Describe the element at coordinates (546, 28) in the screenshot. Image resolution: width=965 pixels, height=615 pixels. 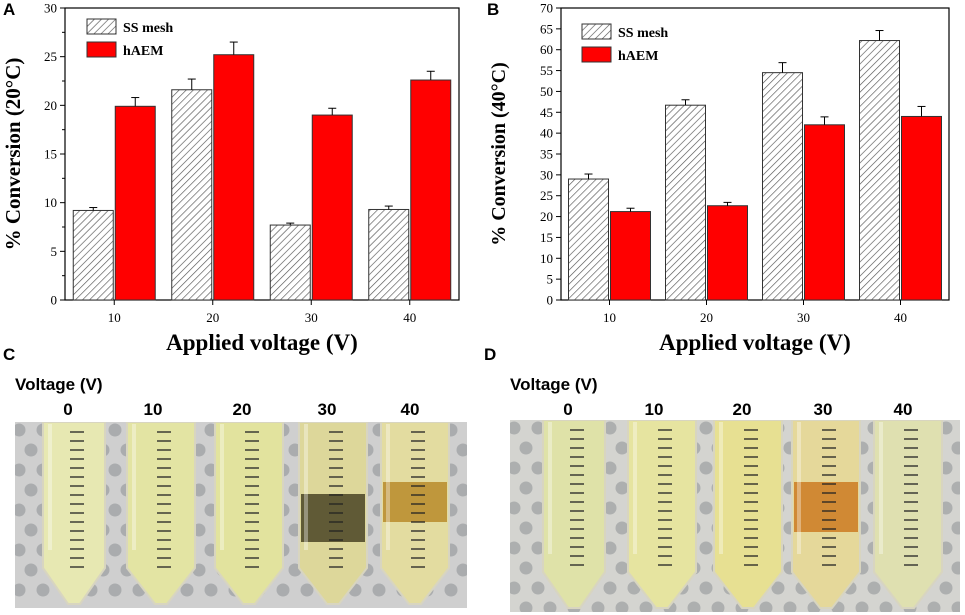
I see `y-tick-label: 65` at that location.